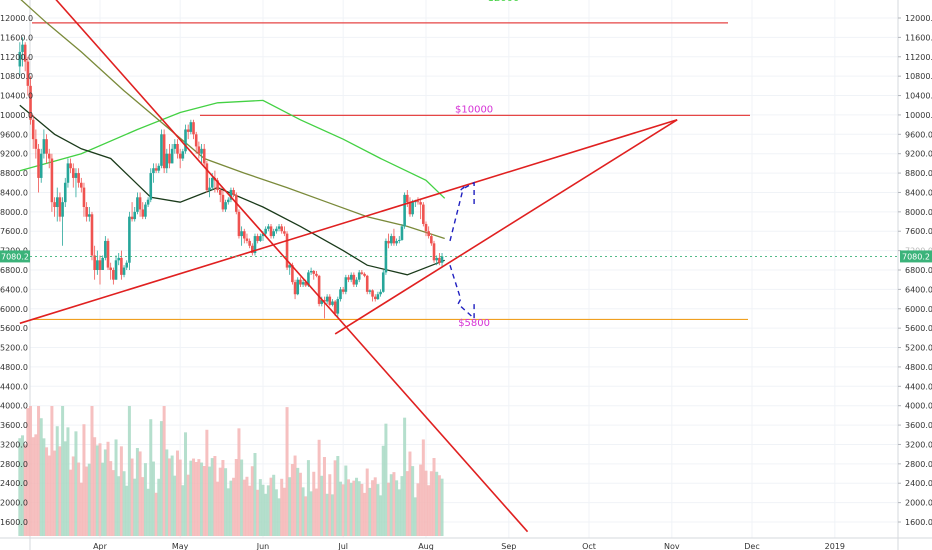  I want to click on projection-path, so click(462, 292).